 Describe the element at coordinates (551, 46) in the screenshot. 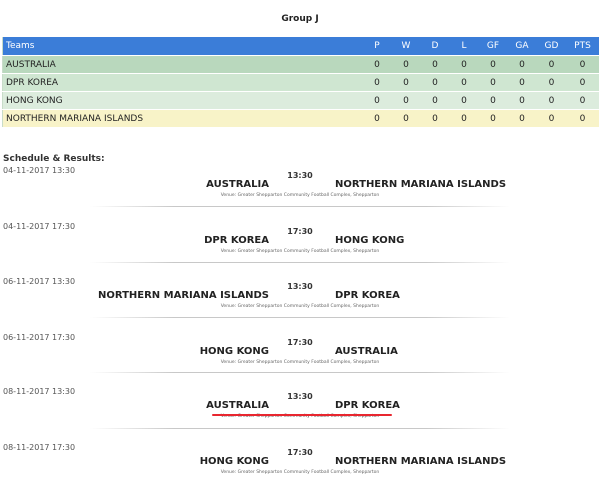

I see `column-header-goal-difference: GD` at that location.